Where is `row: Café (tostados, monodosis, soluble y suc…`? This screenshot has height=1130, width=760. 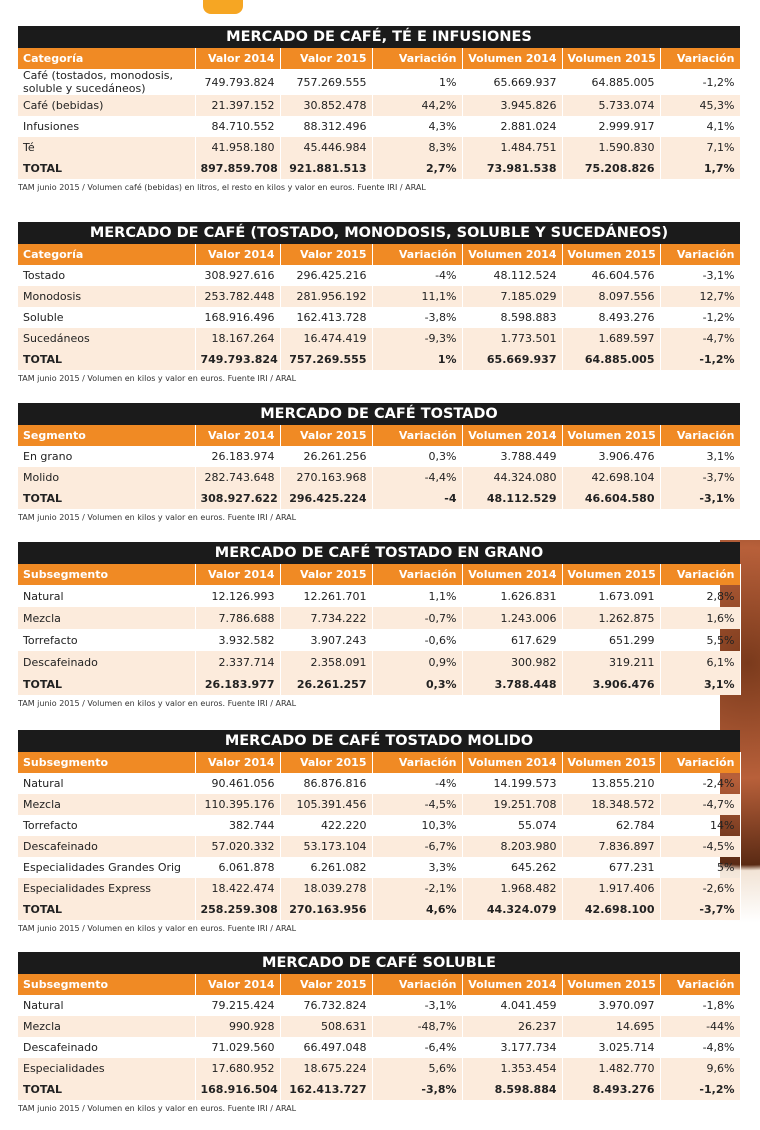
row: Café (tostados, monodosis, soluble y suc… is located at coordinates (379, 82).